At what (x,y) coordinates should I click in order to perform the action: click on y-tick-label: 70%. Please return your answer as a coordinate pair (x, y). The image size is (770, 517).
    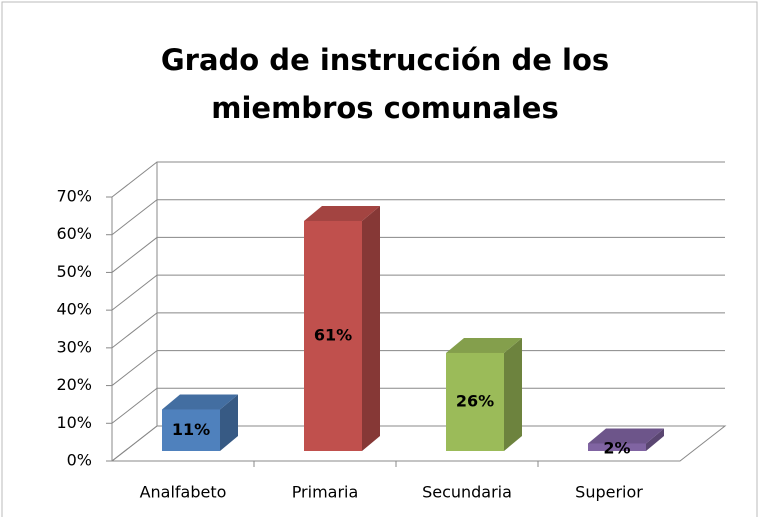
    Looking at the image, I should click on (74, 196).